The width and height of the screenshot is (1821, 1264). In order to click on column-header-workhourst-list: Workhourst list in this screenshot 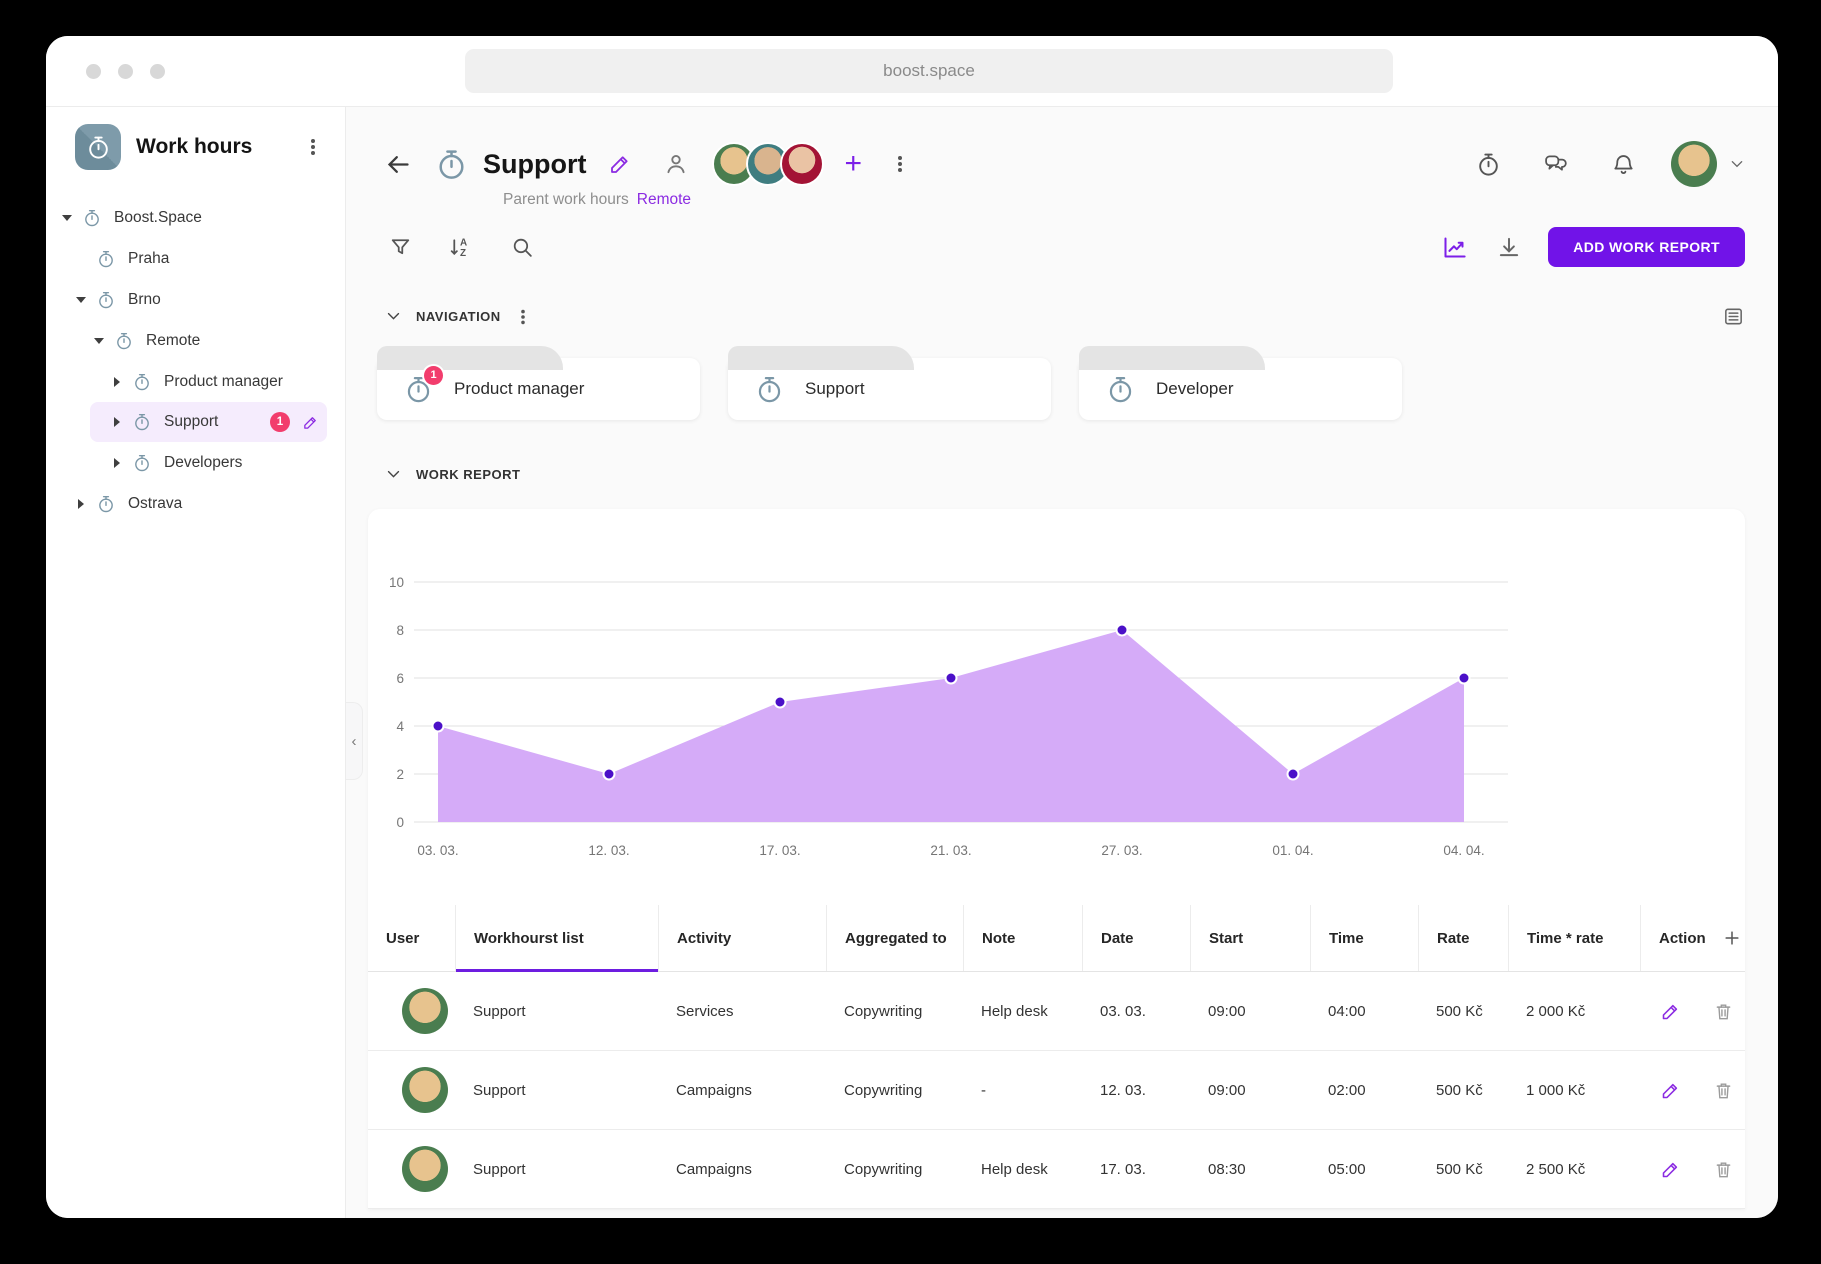, I will do `click(556, 938)`.